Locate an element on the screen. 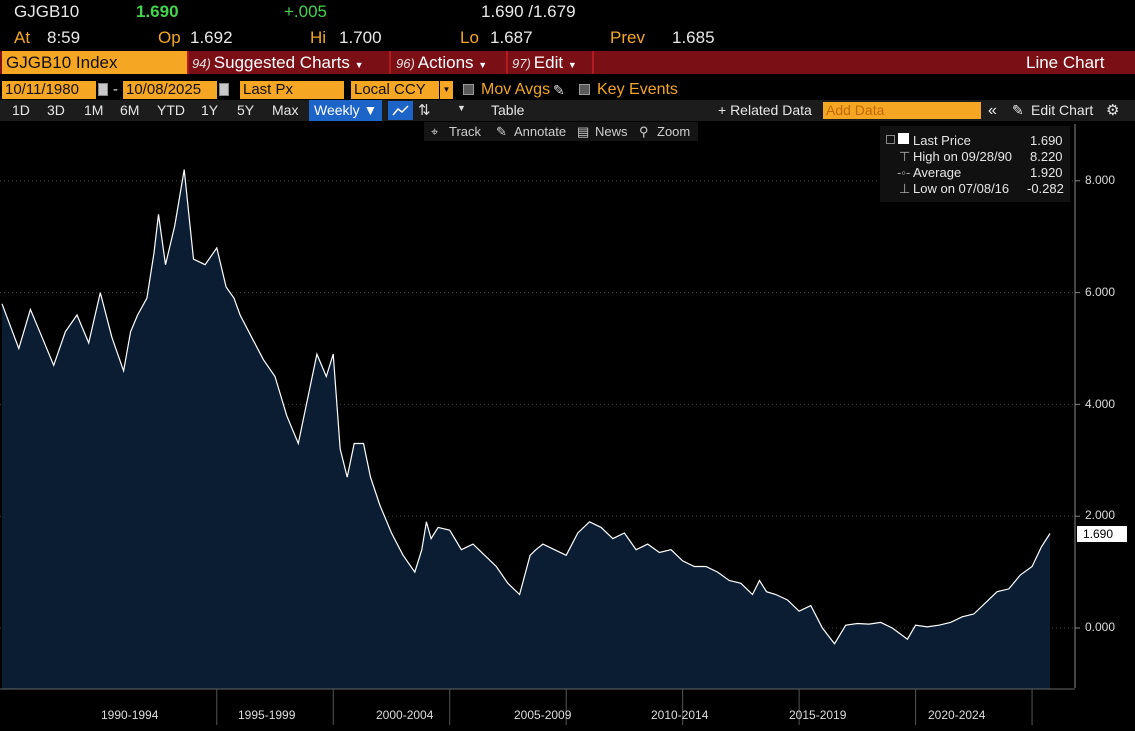 The height and width of the screenshot is (731, 1135). y-tick-label: 8.000 is located at coordinates (1100, 180).